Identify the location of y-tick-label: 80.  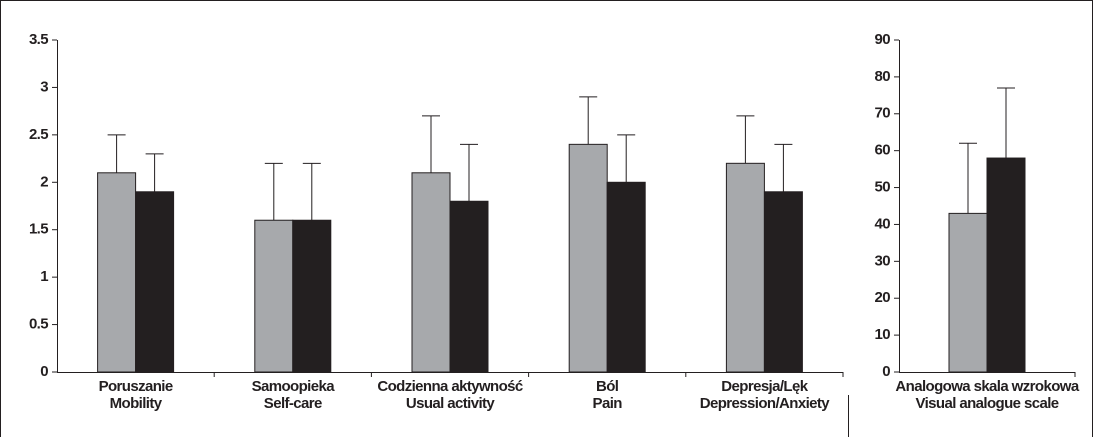
(883, 76).